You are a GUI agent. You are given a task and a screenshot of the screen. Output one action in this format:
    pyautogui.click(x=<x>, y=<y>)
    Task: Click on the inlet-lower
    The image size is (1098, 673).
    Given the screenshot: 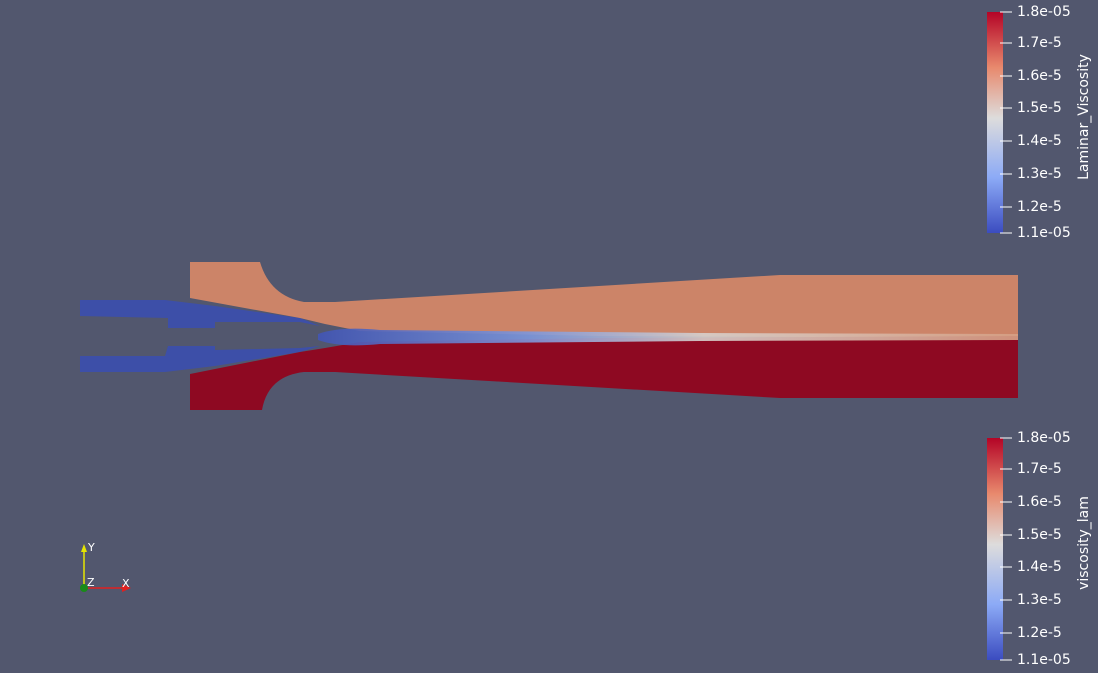 What is the action you would take?
    pyautogui.click(x=200, y=359)
    